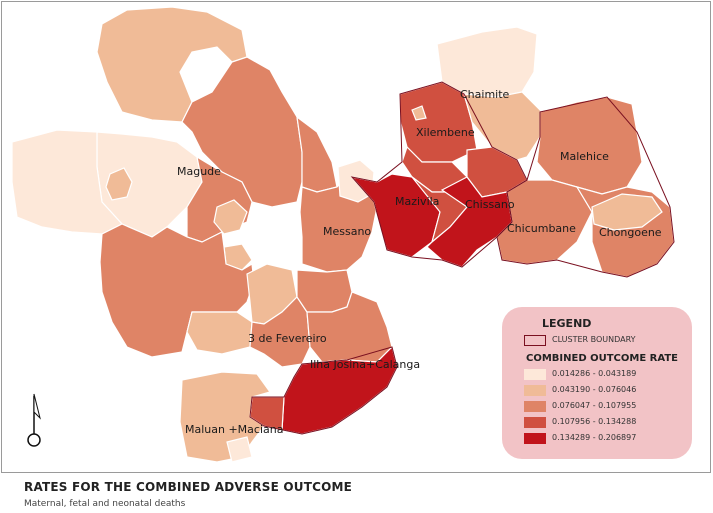 The image size is (713, 513). Describe the element at coordinates (349, 327) in the screenshot. I see `region-ilha-josina-north` at that location.